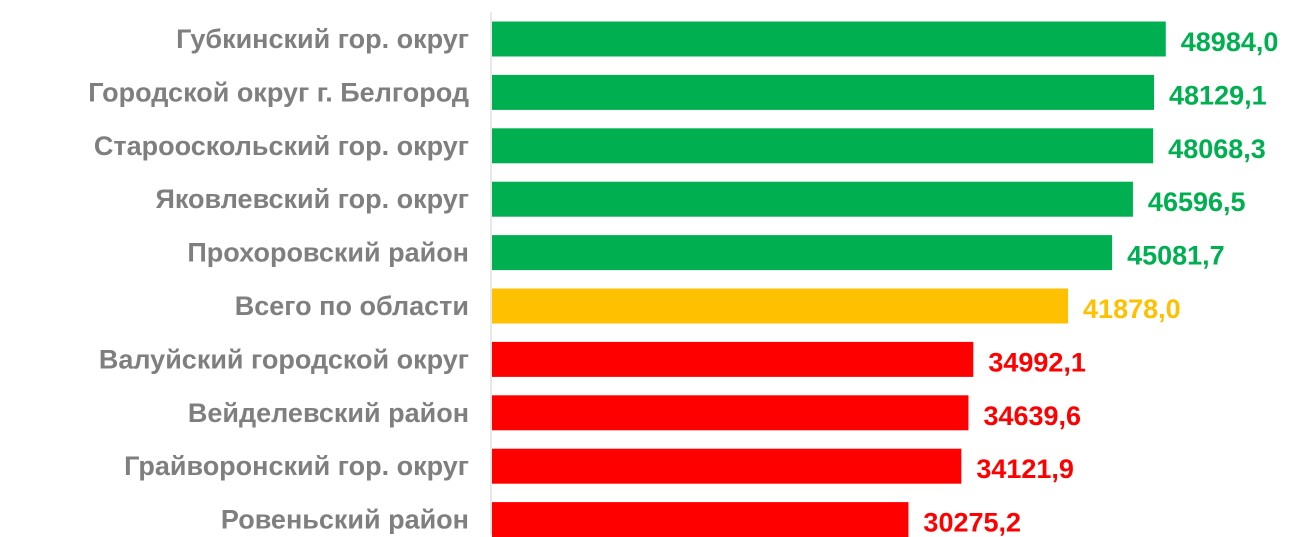  Describe the element at coordinates (328, 253) in the screenshot. I see `category-label: Прохоровский район` at that location.